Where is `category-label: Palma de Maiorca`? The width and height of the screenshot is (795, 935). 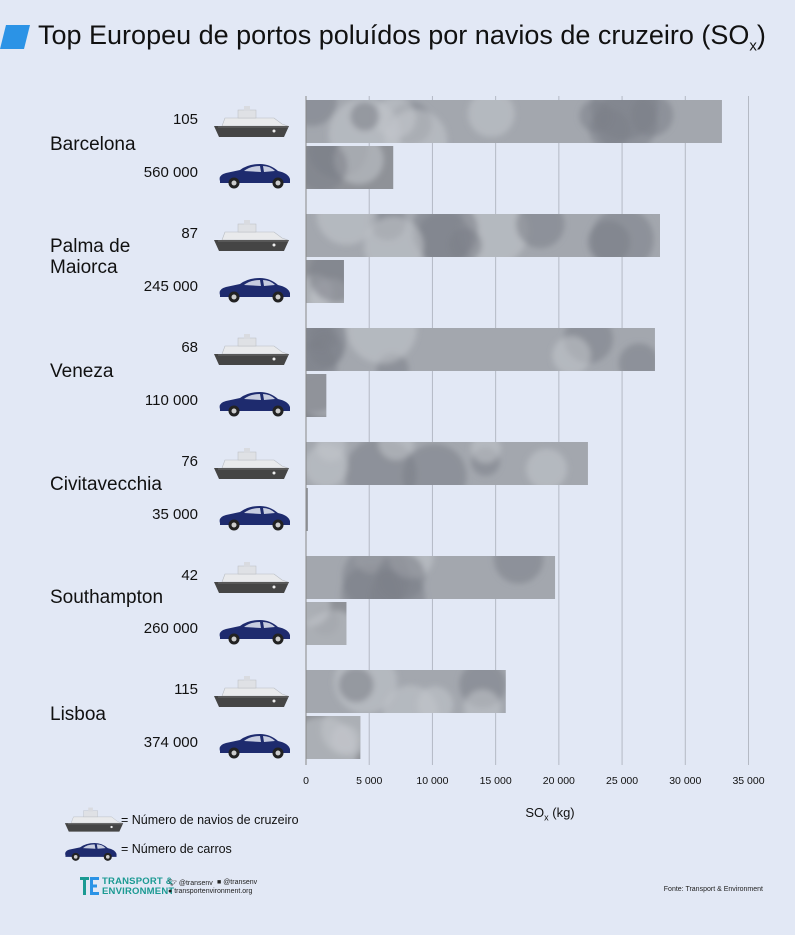 category-label: Palma de Maiorca is located at coordinates (90, 257).